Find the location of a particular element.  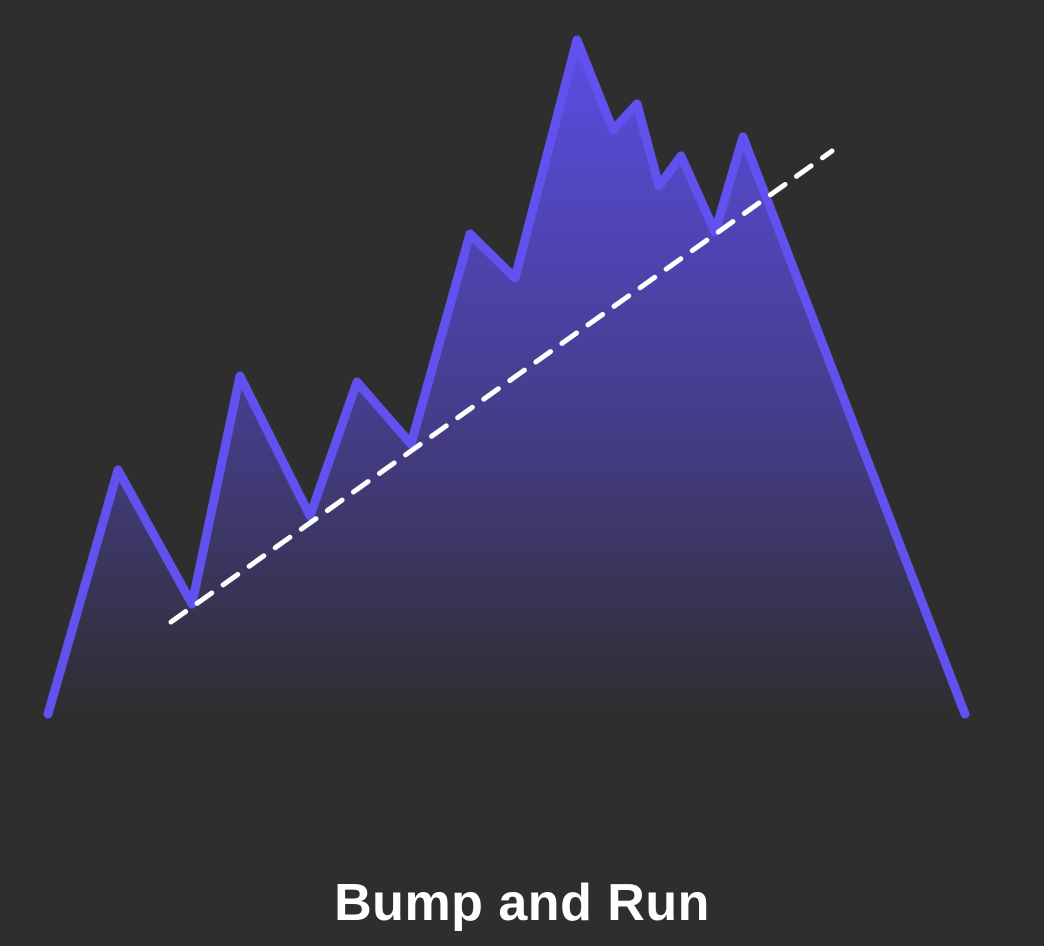

diagram-caption: Bump and Run is located at coordinates (522, 903).